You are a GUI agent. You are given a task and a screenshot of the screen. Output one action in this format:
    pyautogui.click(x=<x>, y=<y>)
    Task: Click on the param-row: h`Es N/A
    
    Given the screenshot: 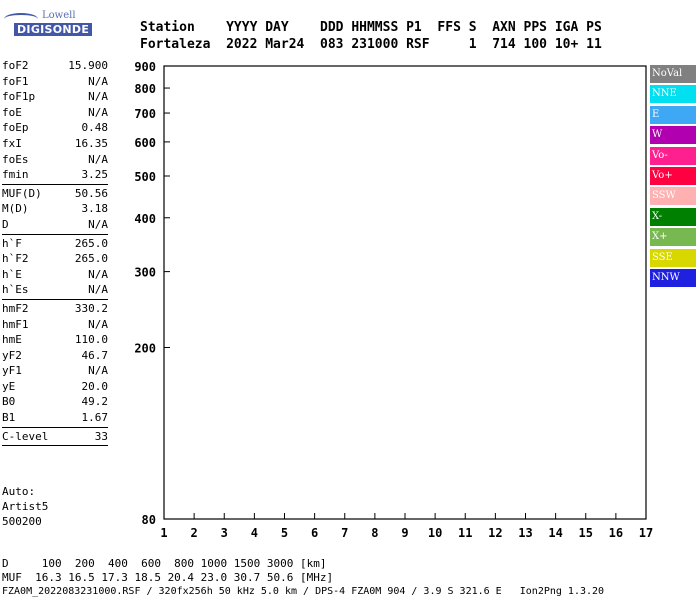 What is the action you would take?
    pyautogui.click(x=55, y=290)
    